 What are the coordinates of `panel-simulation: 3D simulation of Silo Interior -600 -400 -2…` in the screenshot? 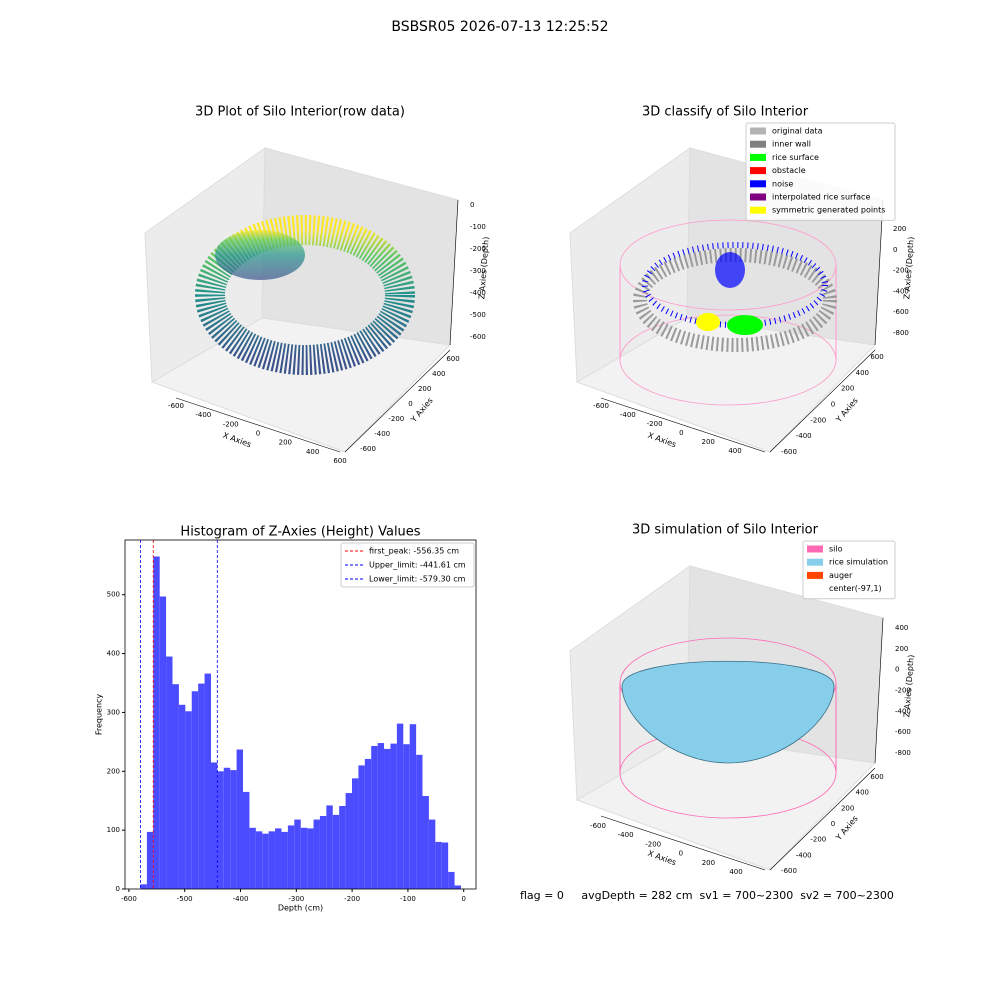 It's located at (742, 699).